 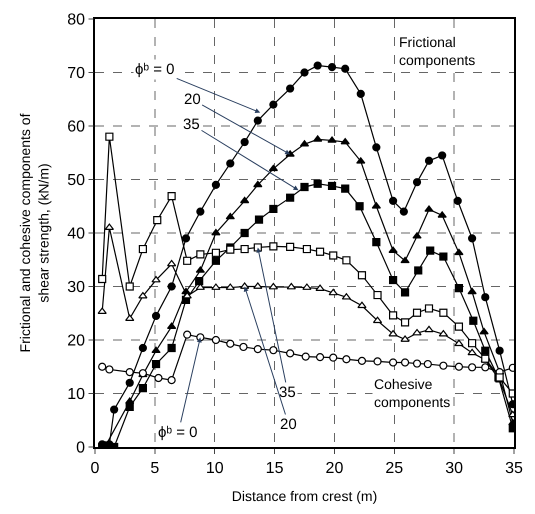 I want to click on y-axis-title: Frictional and cohesive components of shear strength, (kN/m), so click(x=34, y=232).